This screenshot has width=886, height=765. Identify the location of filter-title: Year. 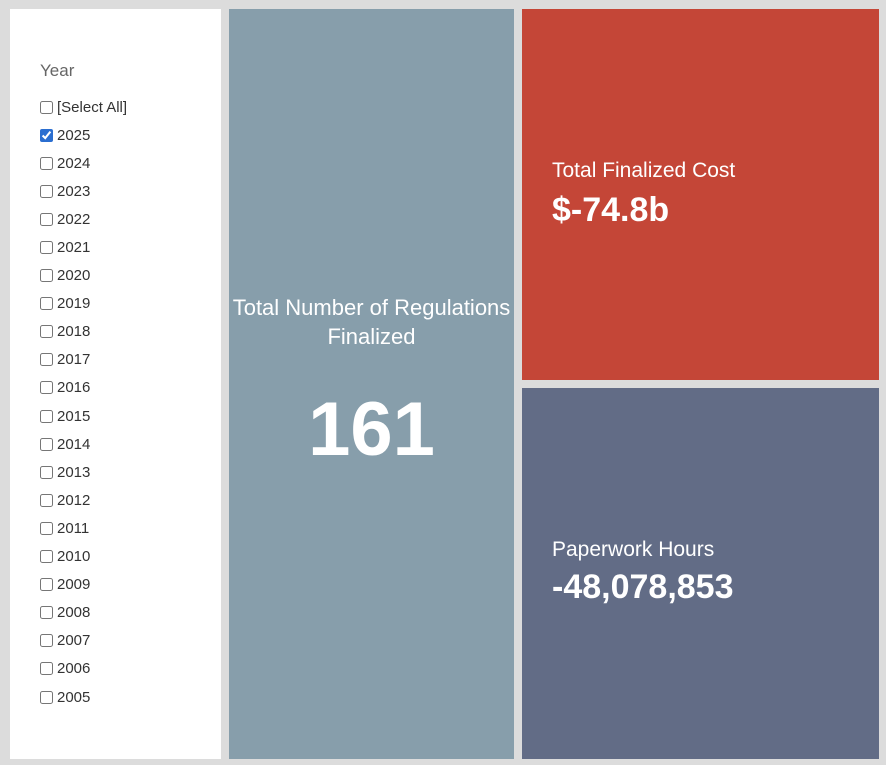
(57, 70).